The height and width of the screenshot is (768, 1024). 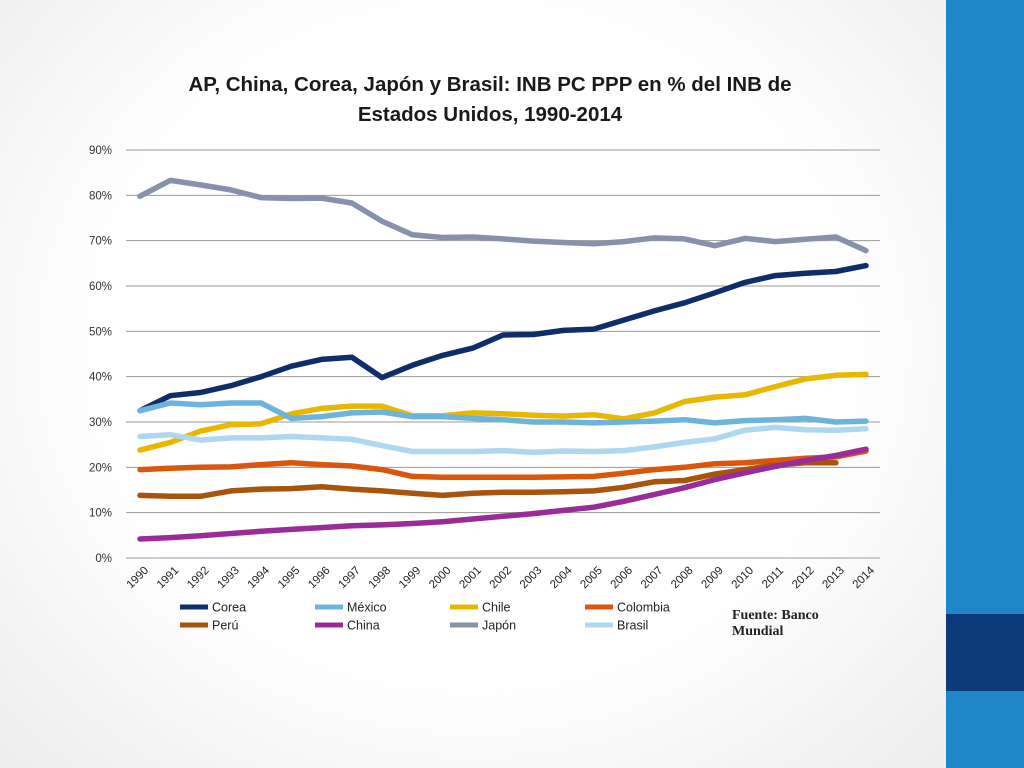 I want to click on series-line-corea, so click(x=503, y=338).